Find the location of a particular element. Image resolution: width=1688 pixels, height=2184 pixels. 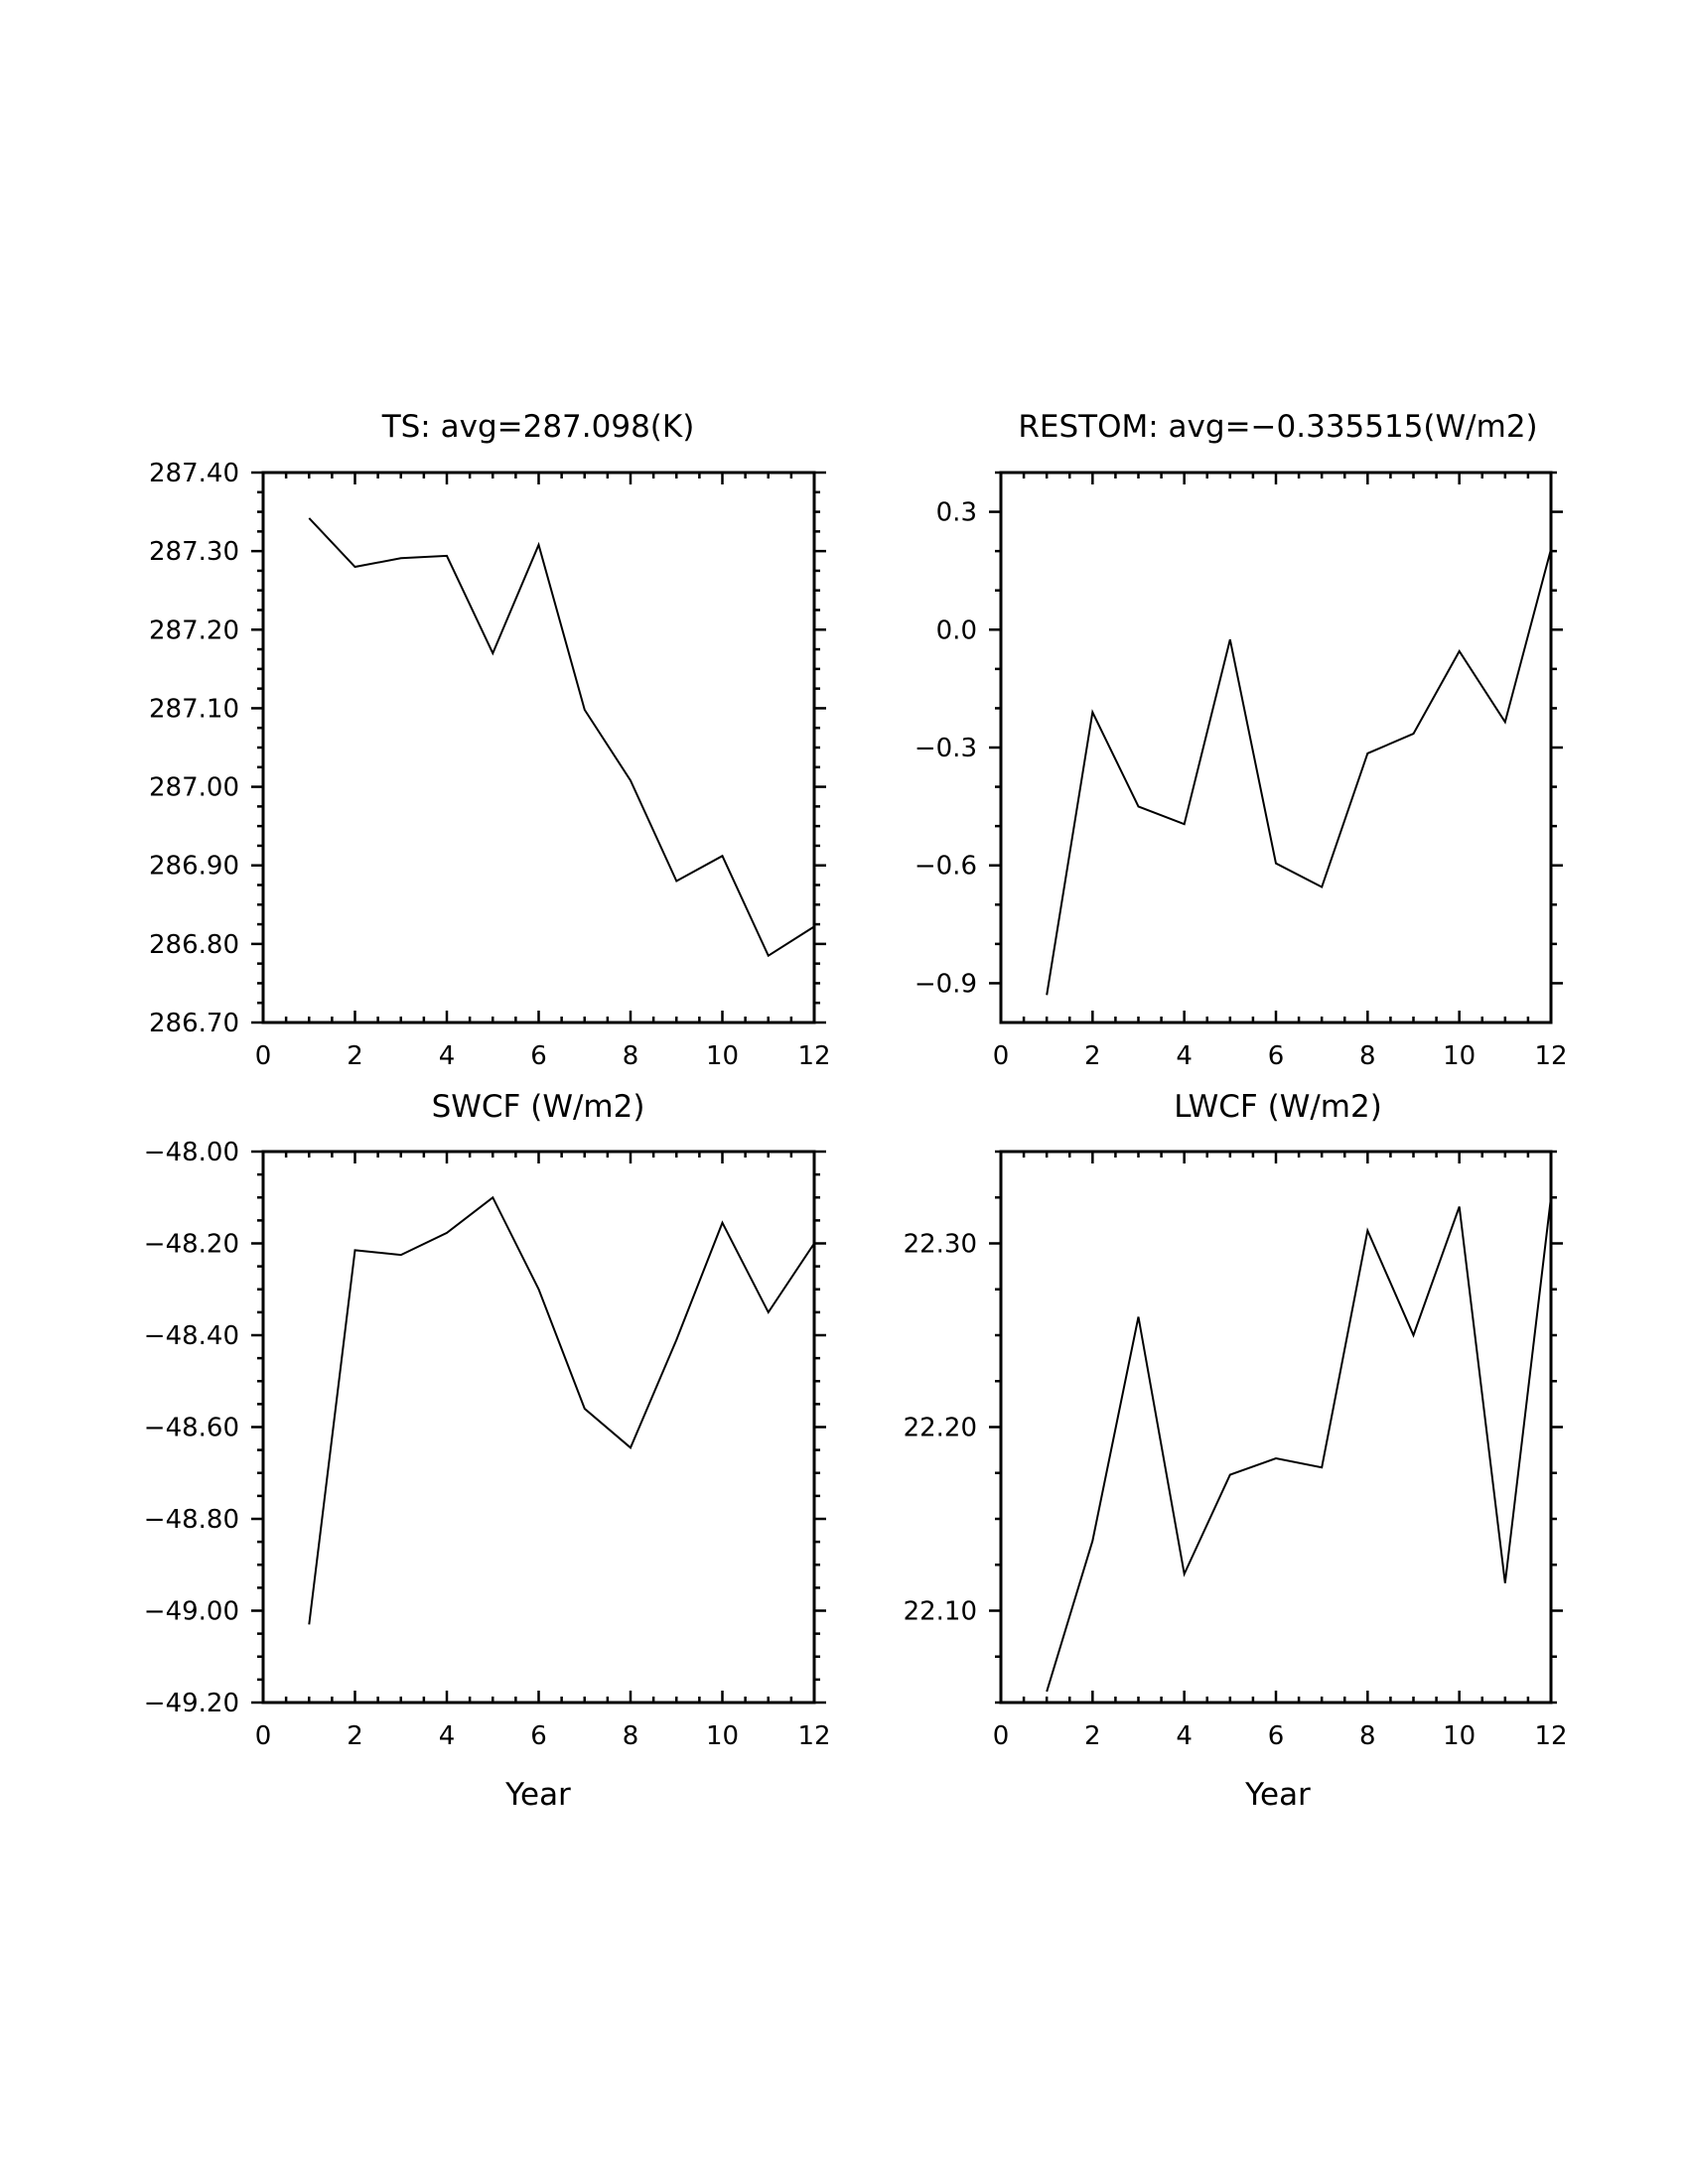

y-tick-label: 287.10 is located at coordinates (194, 709).